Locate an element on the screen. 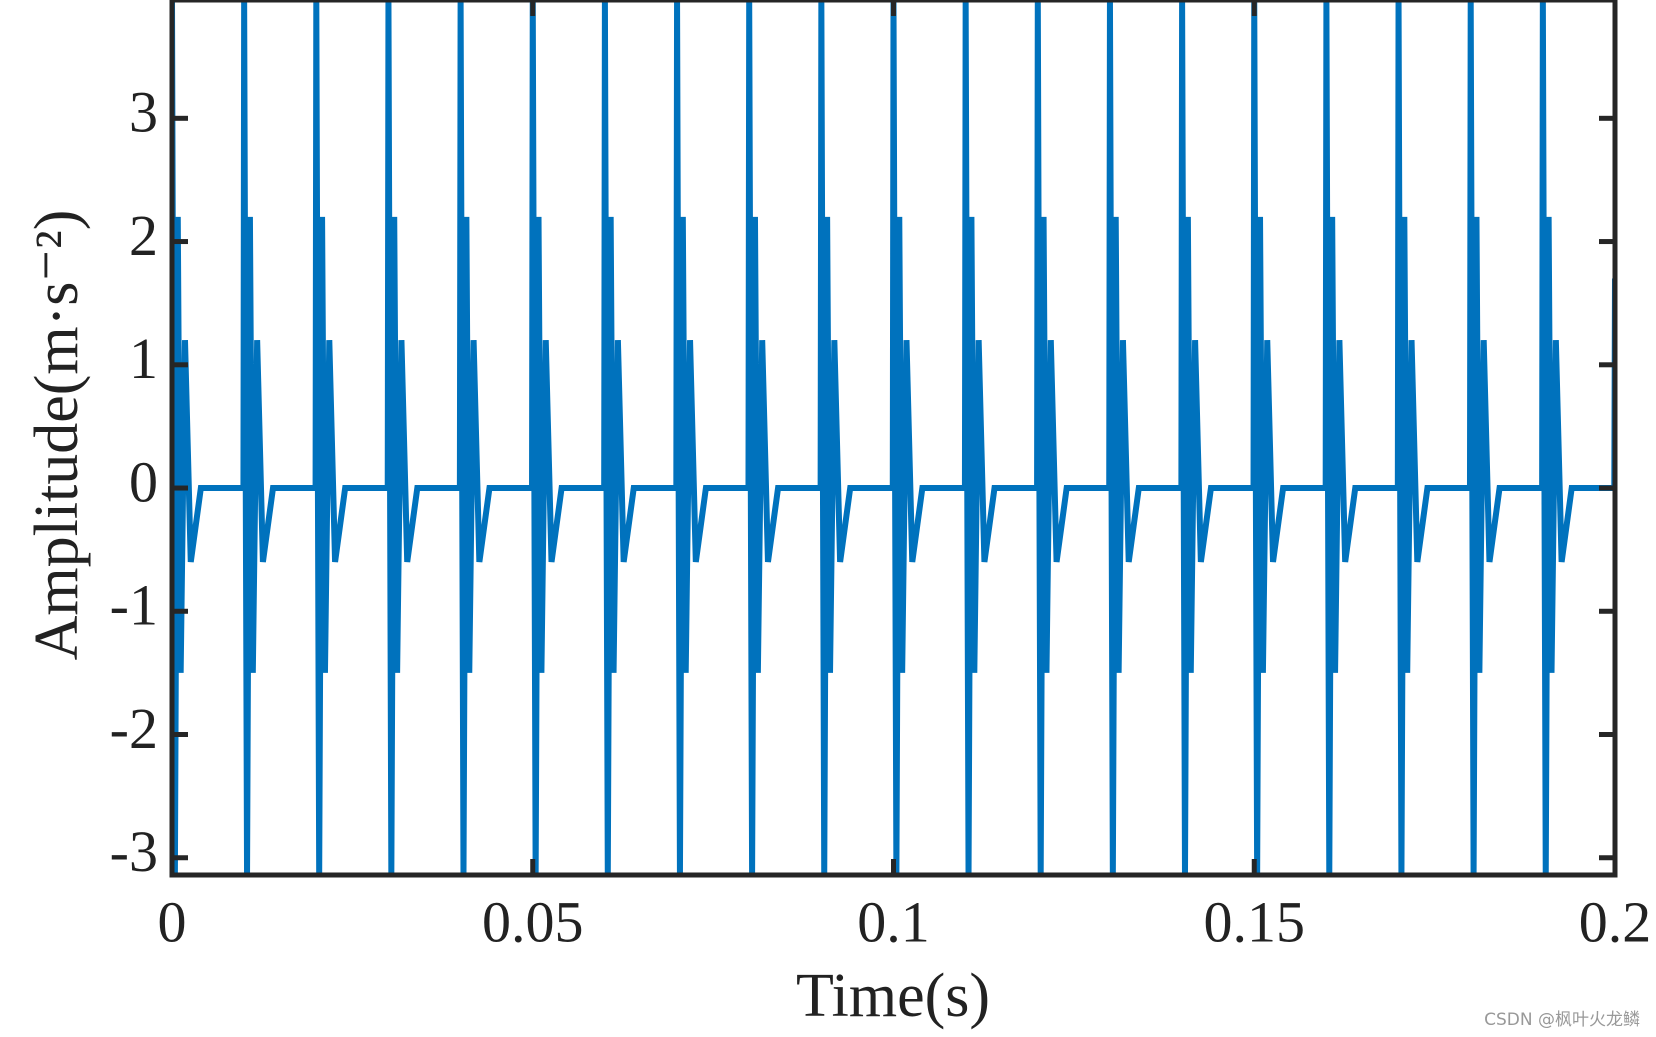 The height and width of the screenshot is (1037, 1656). x-tick-label: 0.15 is located at coordinates (1255, 921).